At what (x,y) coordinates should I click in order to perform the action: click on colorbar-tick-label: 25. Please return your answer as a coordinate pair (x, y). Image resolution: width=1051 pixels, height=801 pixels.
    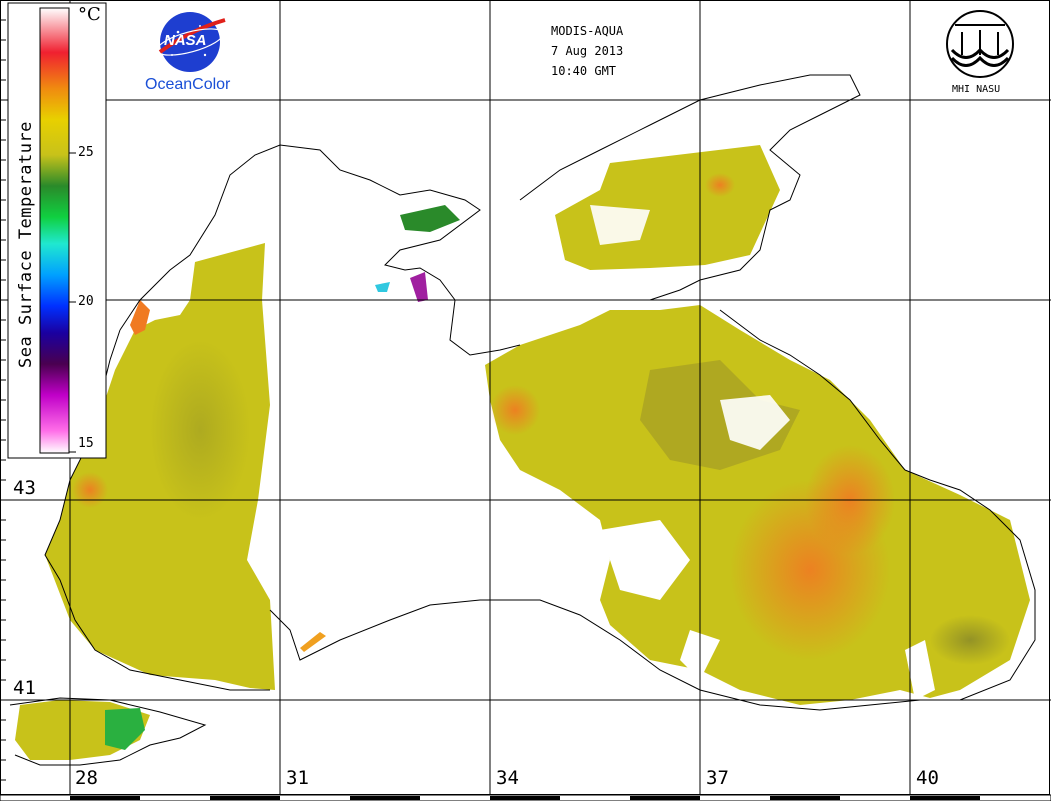
    Looking at the image, I should click on (86, 152).